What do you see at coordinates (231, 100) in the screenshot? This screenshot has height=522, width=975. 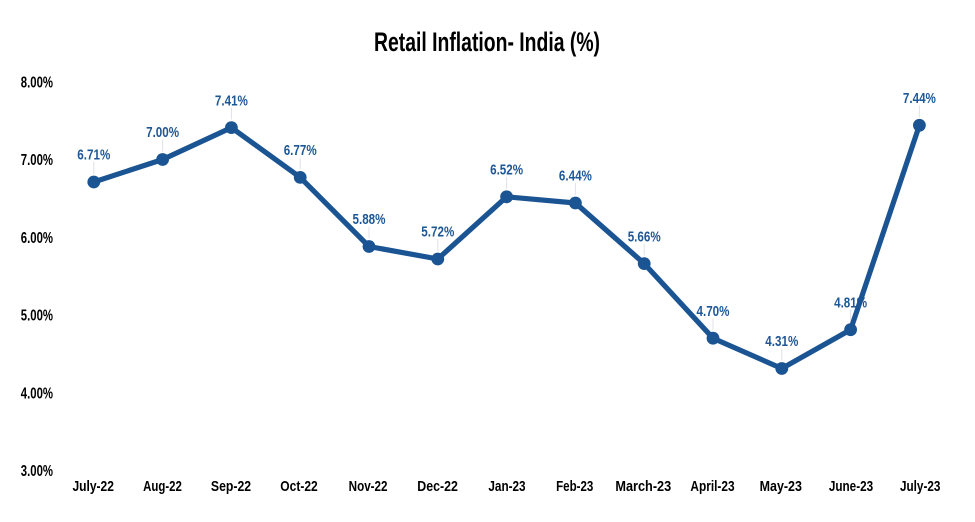 I see `svg-text: 7.41%` at bounding box center [231, 100].